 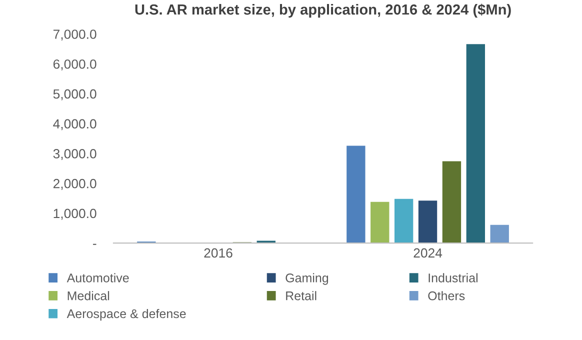 I want to click on y-tick-label: 1,000.0, so click(x=75, y=214).